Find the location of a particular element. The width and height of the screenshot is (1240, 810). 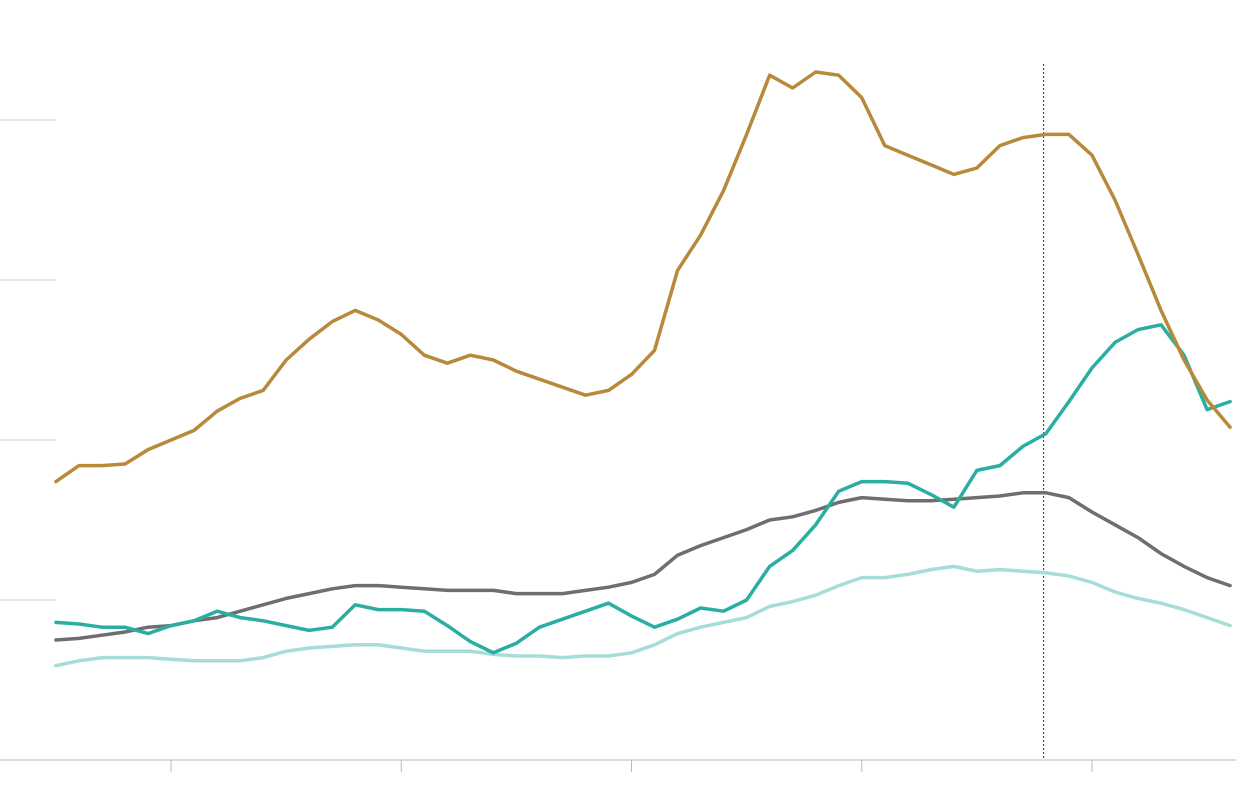

series-line is located at coordinates (643, 616).